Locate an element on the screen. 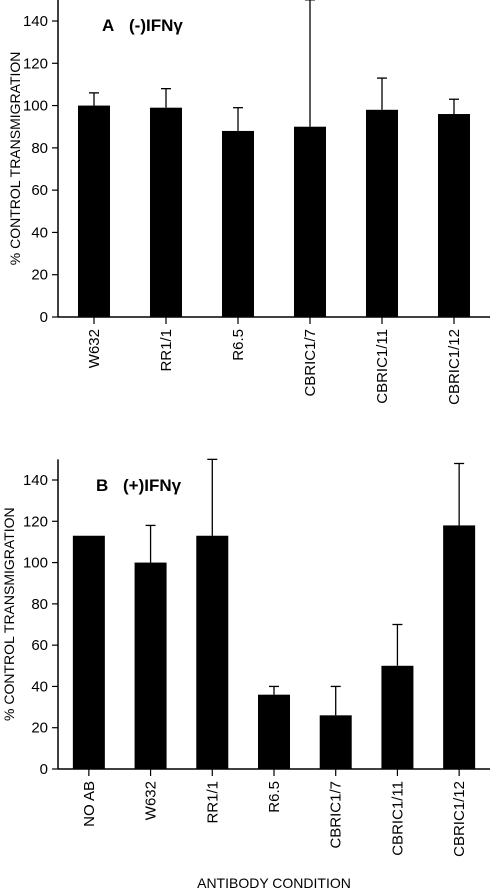 This screenshot has height=894, width=502. panel-a-y-tick-label: 20 is located at coordinates (39, 275).